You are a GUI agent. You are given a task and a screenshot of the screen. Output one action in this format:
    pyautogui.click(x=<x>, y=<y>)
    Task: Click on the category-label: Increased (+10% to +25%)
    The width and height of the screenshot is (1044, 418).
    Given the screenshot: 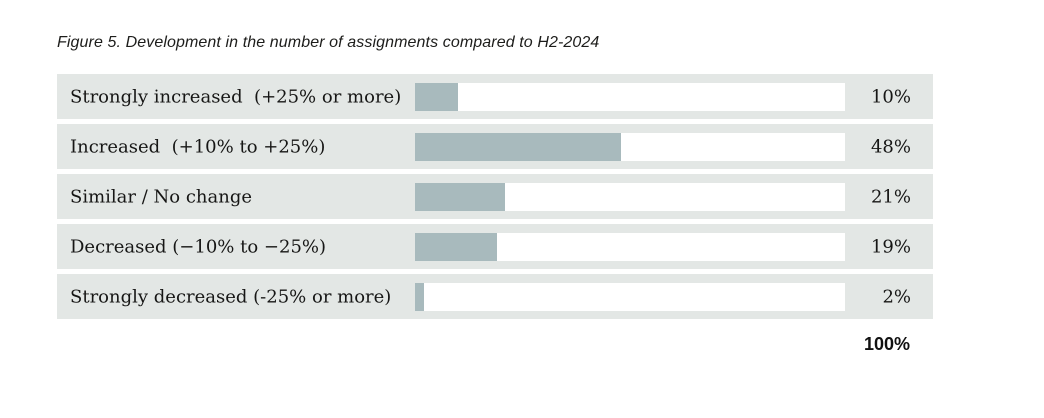 What is the action you would take?
    pyautogui.click(x=198, y=146)
    